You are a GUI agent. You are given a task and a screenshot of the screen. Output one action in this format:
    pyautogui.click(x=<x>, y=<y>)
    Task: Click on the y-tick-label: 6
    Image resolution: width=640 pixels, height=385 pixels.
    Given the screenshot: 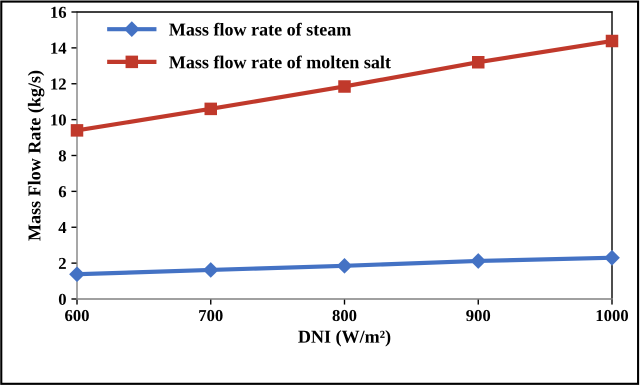 What is the action you would take?
    pyautogui.click(x=62, y=192)
    